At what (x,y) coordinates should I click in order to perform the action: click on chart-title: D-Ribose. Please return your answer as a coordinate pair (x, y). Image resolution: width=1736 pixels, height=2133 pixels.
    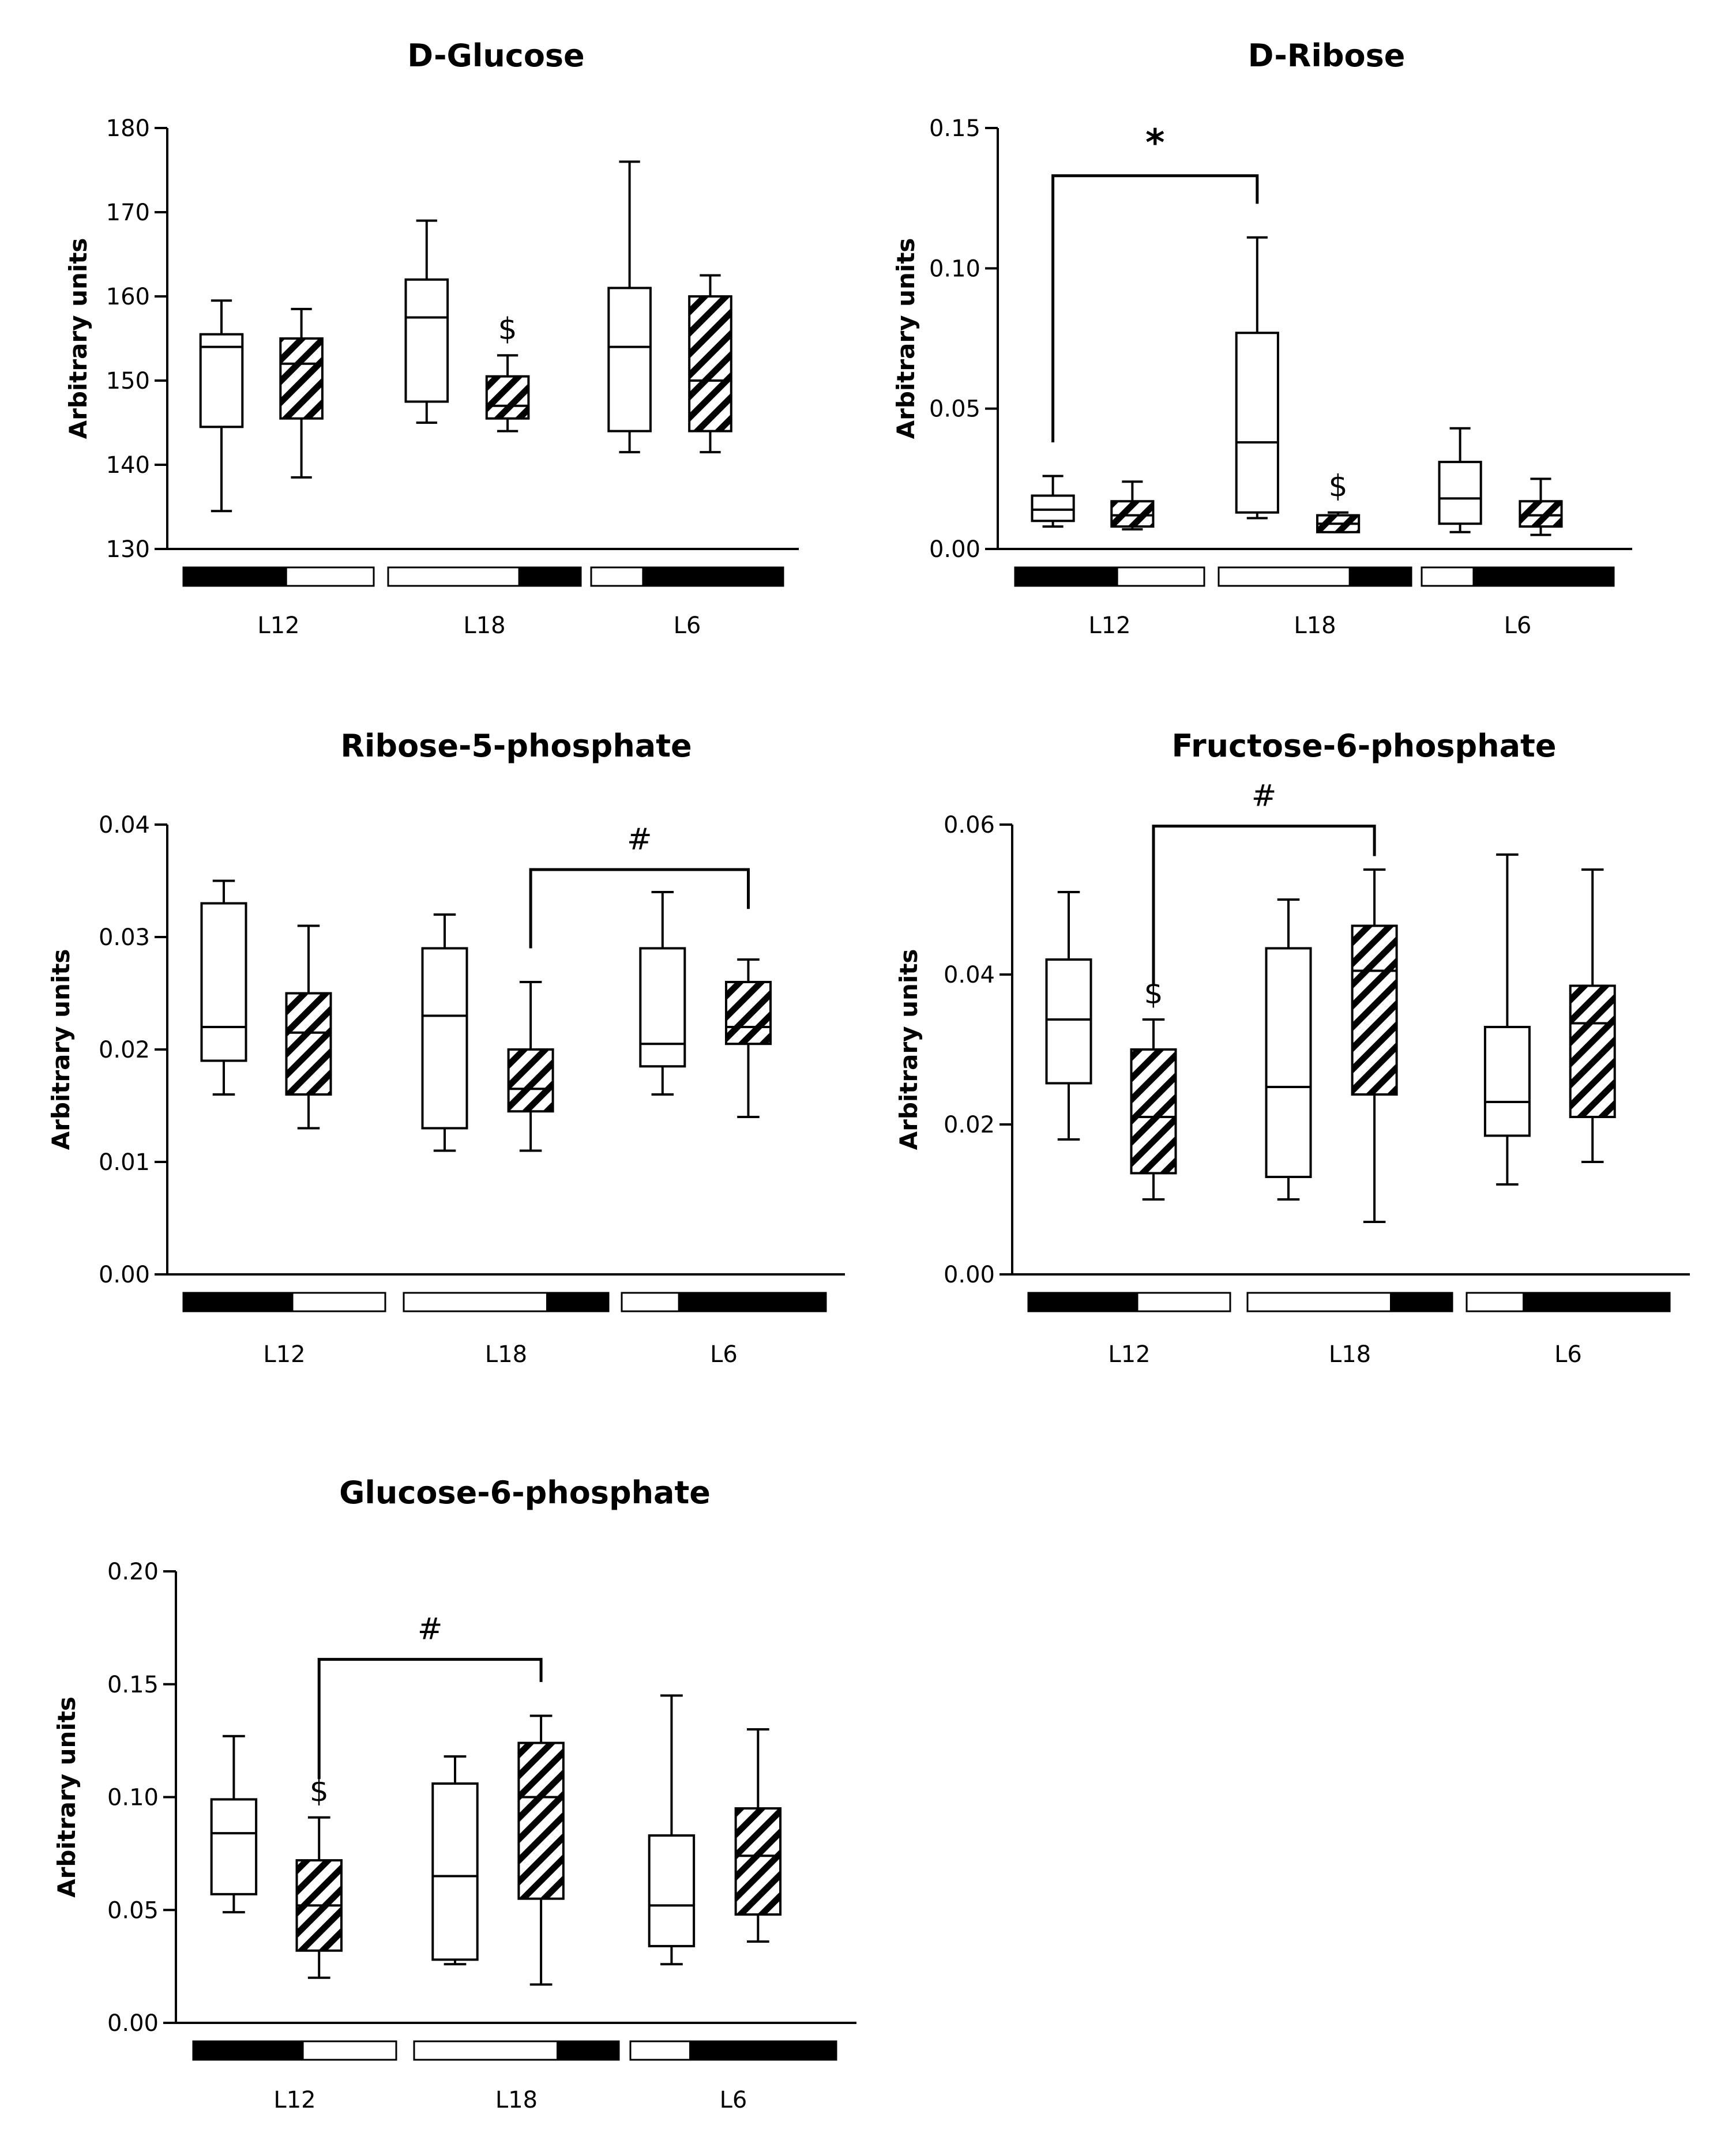
    Looking at the image, I should click on (1327, 55).